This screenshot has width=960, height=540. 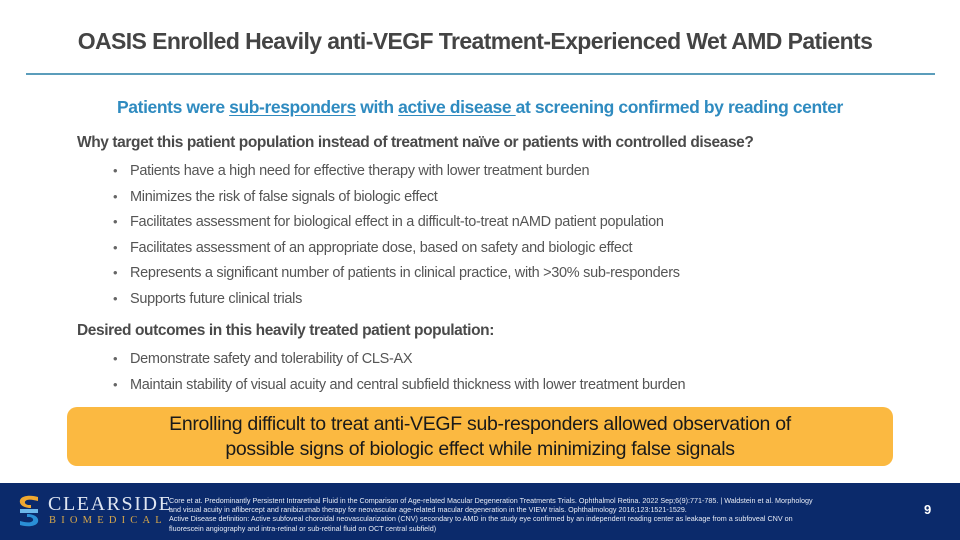 What do you see at coordinates (480, 74) in the screenshot?
I see `title-divider` at bounding box center [480, 74].